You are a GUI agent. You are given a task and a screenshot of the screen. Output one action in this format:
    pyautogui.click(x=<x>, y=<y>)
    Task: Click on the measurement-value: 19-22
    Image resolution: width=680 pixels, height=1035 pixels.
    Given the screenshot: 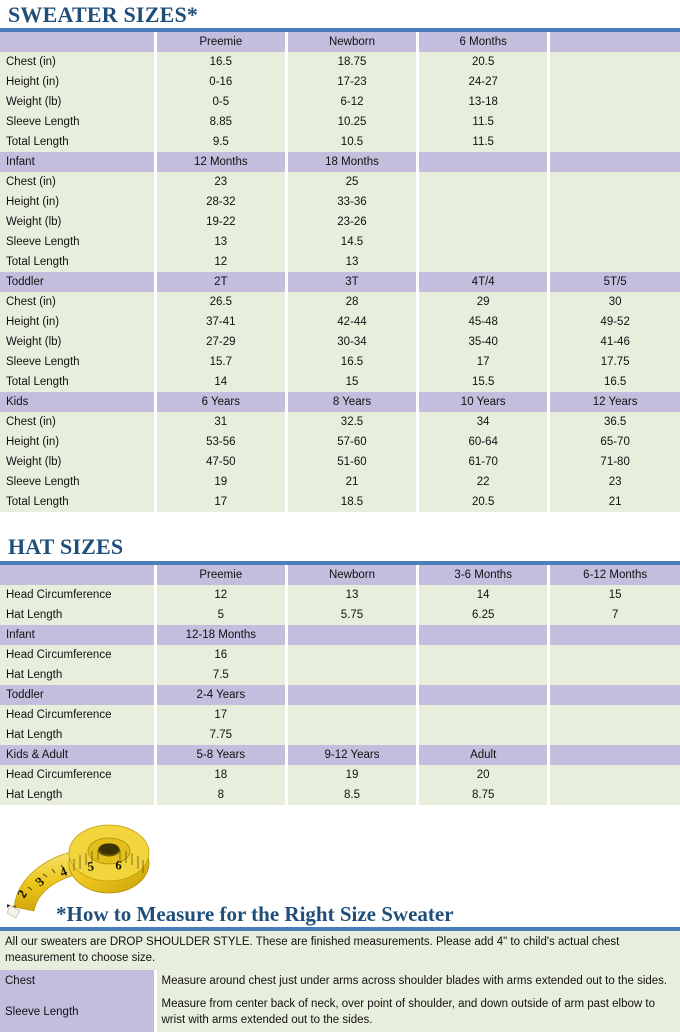 What is the action you would take?
    pyautogui.click(x=221, y=222)
    